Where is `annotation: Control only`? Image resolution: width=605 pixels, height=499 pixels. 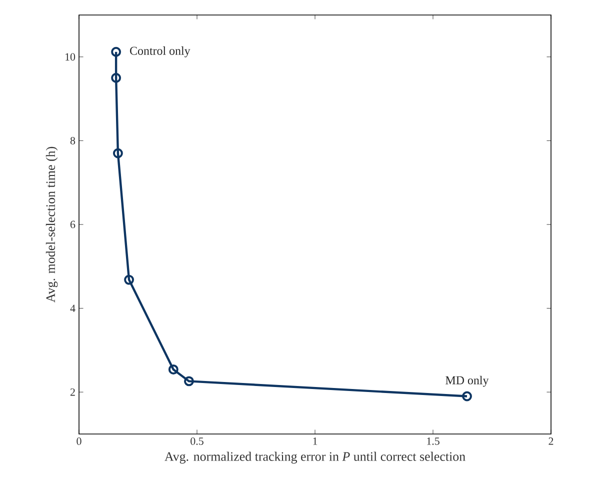 annotation: Control only is located at coordinates (160, 52).